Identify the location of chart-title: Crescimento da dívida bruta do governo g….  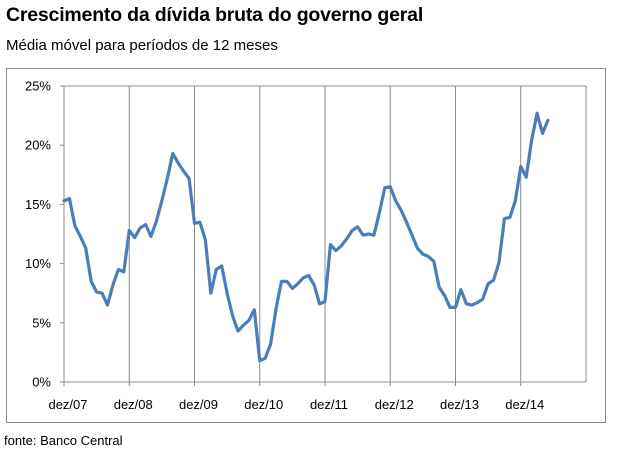
(215, 15).